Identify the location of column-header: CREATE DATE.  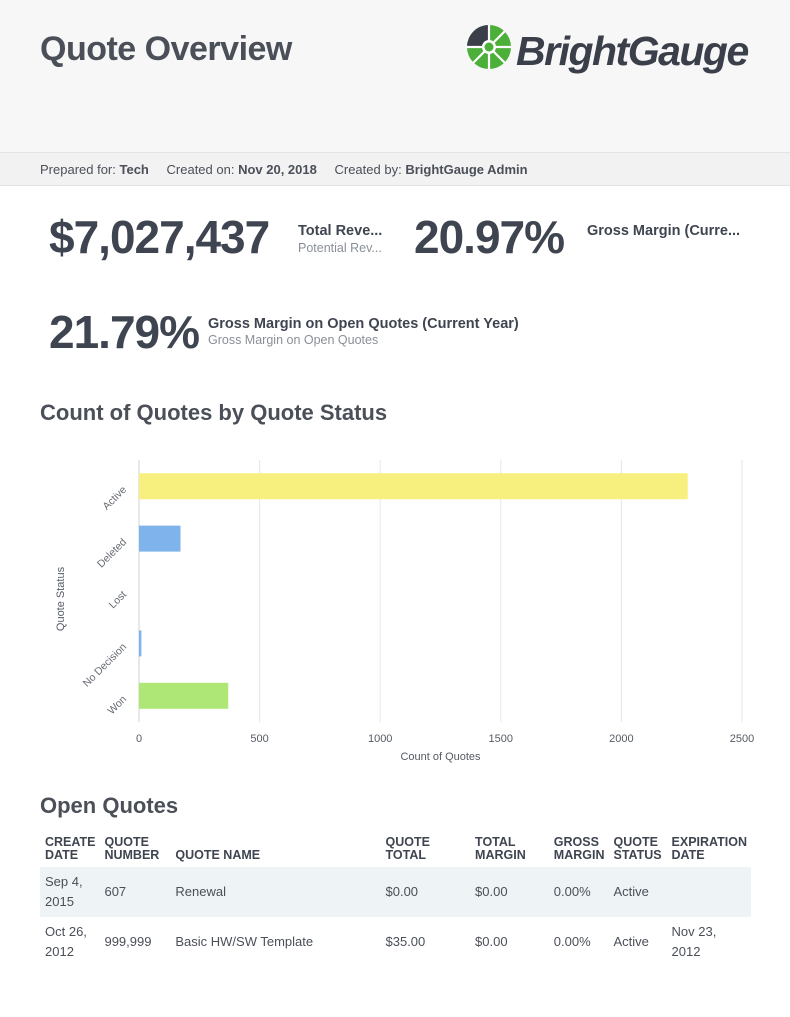
(70, 848).